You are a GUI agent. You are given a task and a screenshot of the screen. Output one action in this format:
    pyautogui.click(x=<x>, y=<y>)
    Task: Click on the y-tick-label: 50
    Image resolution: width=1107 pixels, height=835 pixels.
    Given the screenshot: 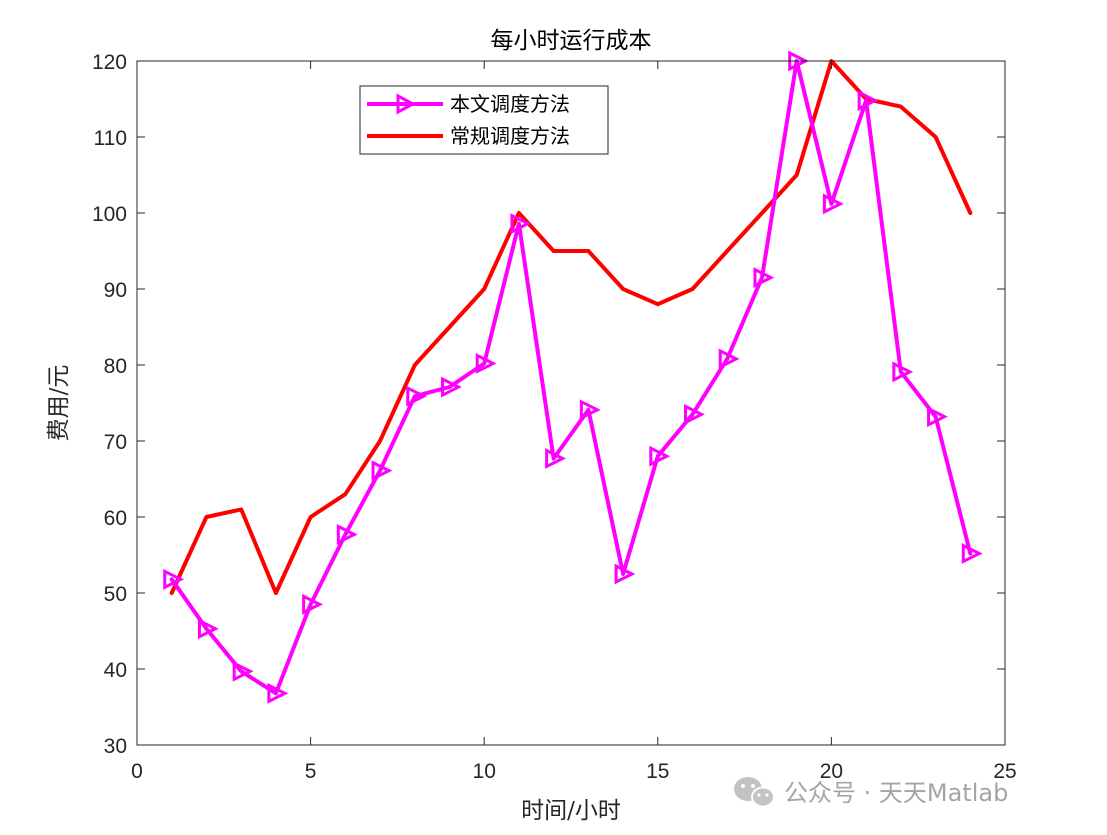 What is the action you would take?
    pyautogui.click(x=115, y=594)
    